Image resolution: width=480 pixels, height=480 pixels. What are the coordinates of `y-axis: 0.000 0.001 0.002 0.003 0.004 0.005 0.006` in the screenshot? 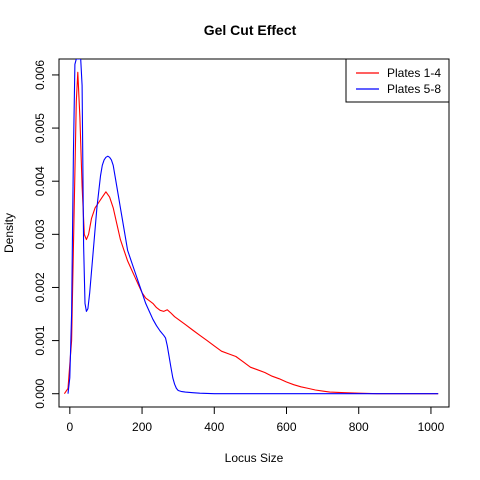 It's located at (46, 234).